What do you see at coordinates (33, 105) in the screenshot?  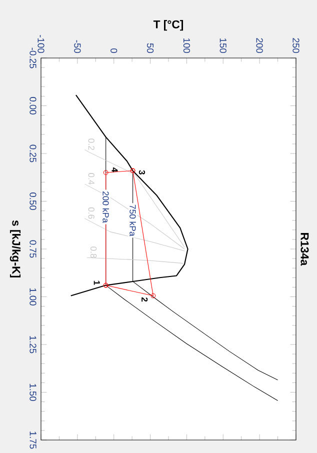 I see `y-tick-label: 0.00` at bounding box center [33, 105].